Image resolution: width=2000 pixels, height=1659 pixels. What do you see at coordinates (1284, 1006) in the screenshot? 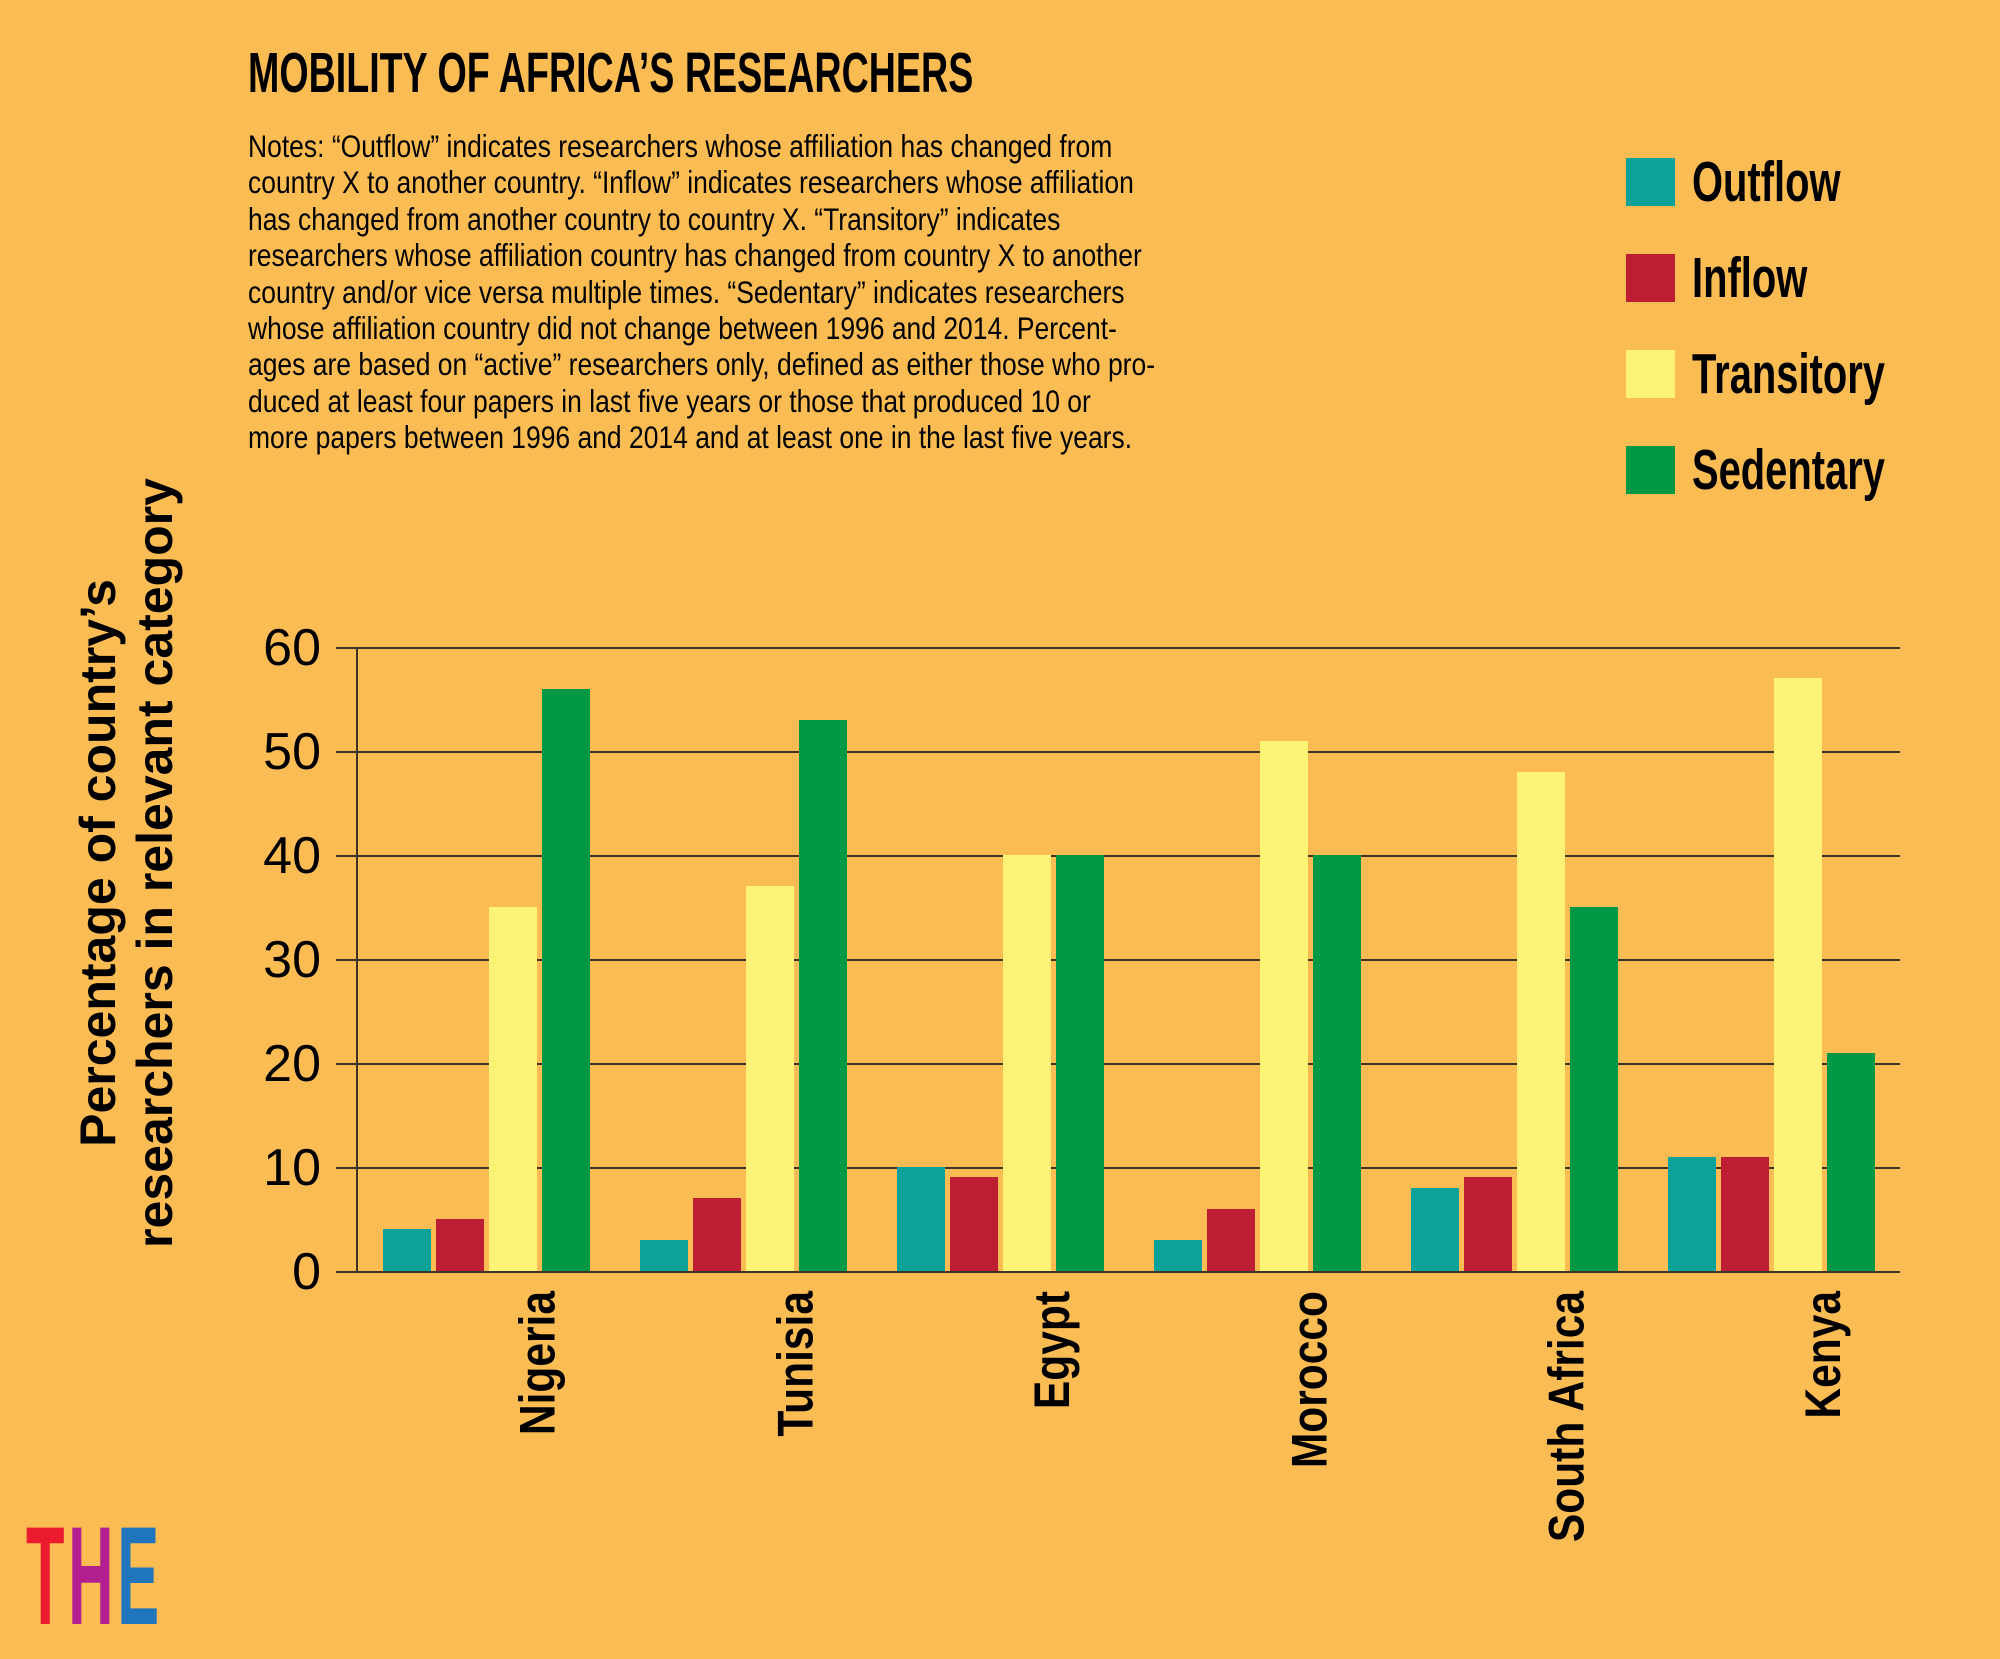
I see `bar-transitory-morocco` at bounding box center [1284, 1006].